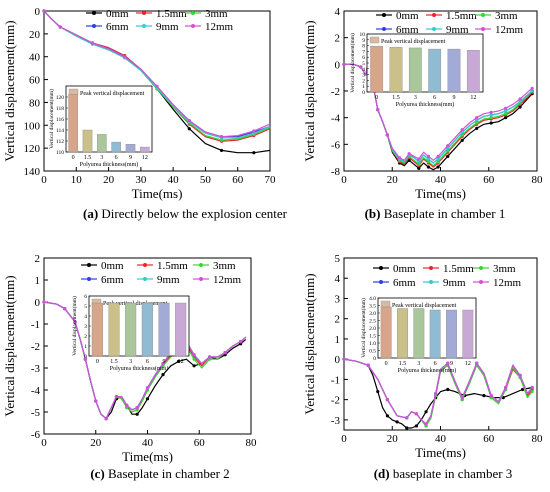  What do you see at coordinates (44, 180) in the screenshot?
I see `panel-a-x-tick-label: 0` at bounding box center [44, 180].